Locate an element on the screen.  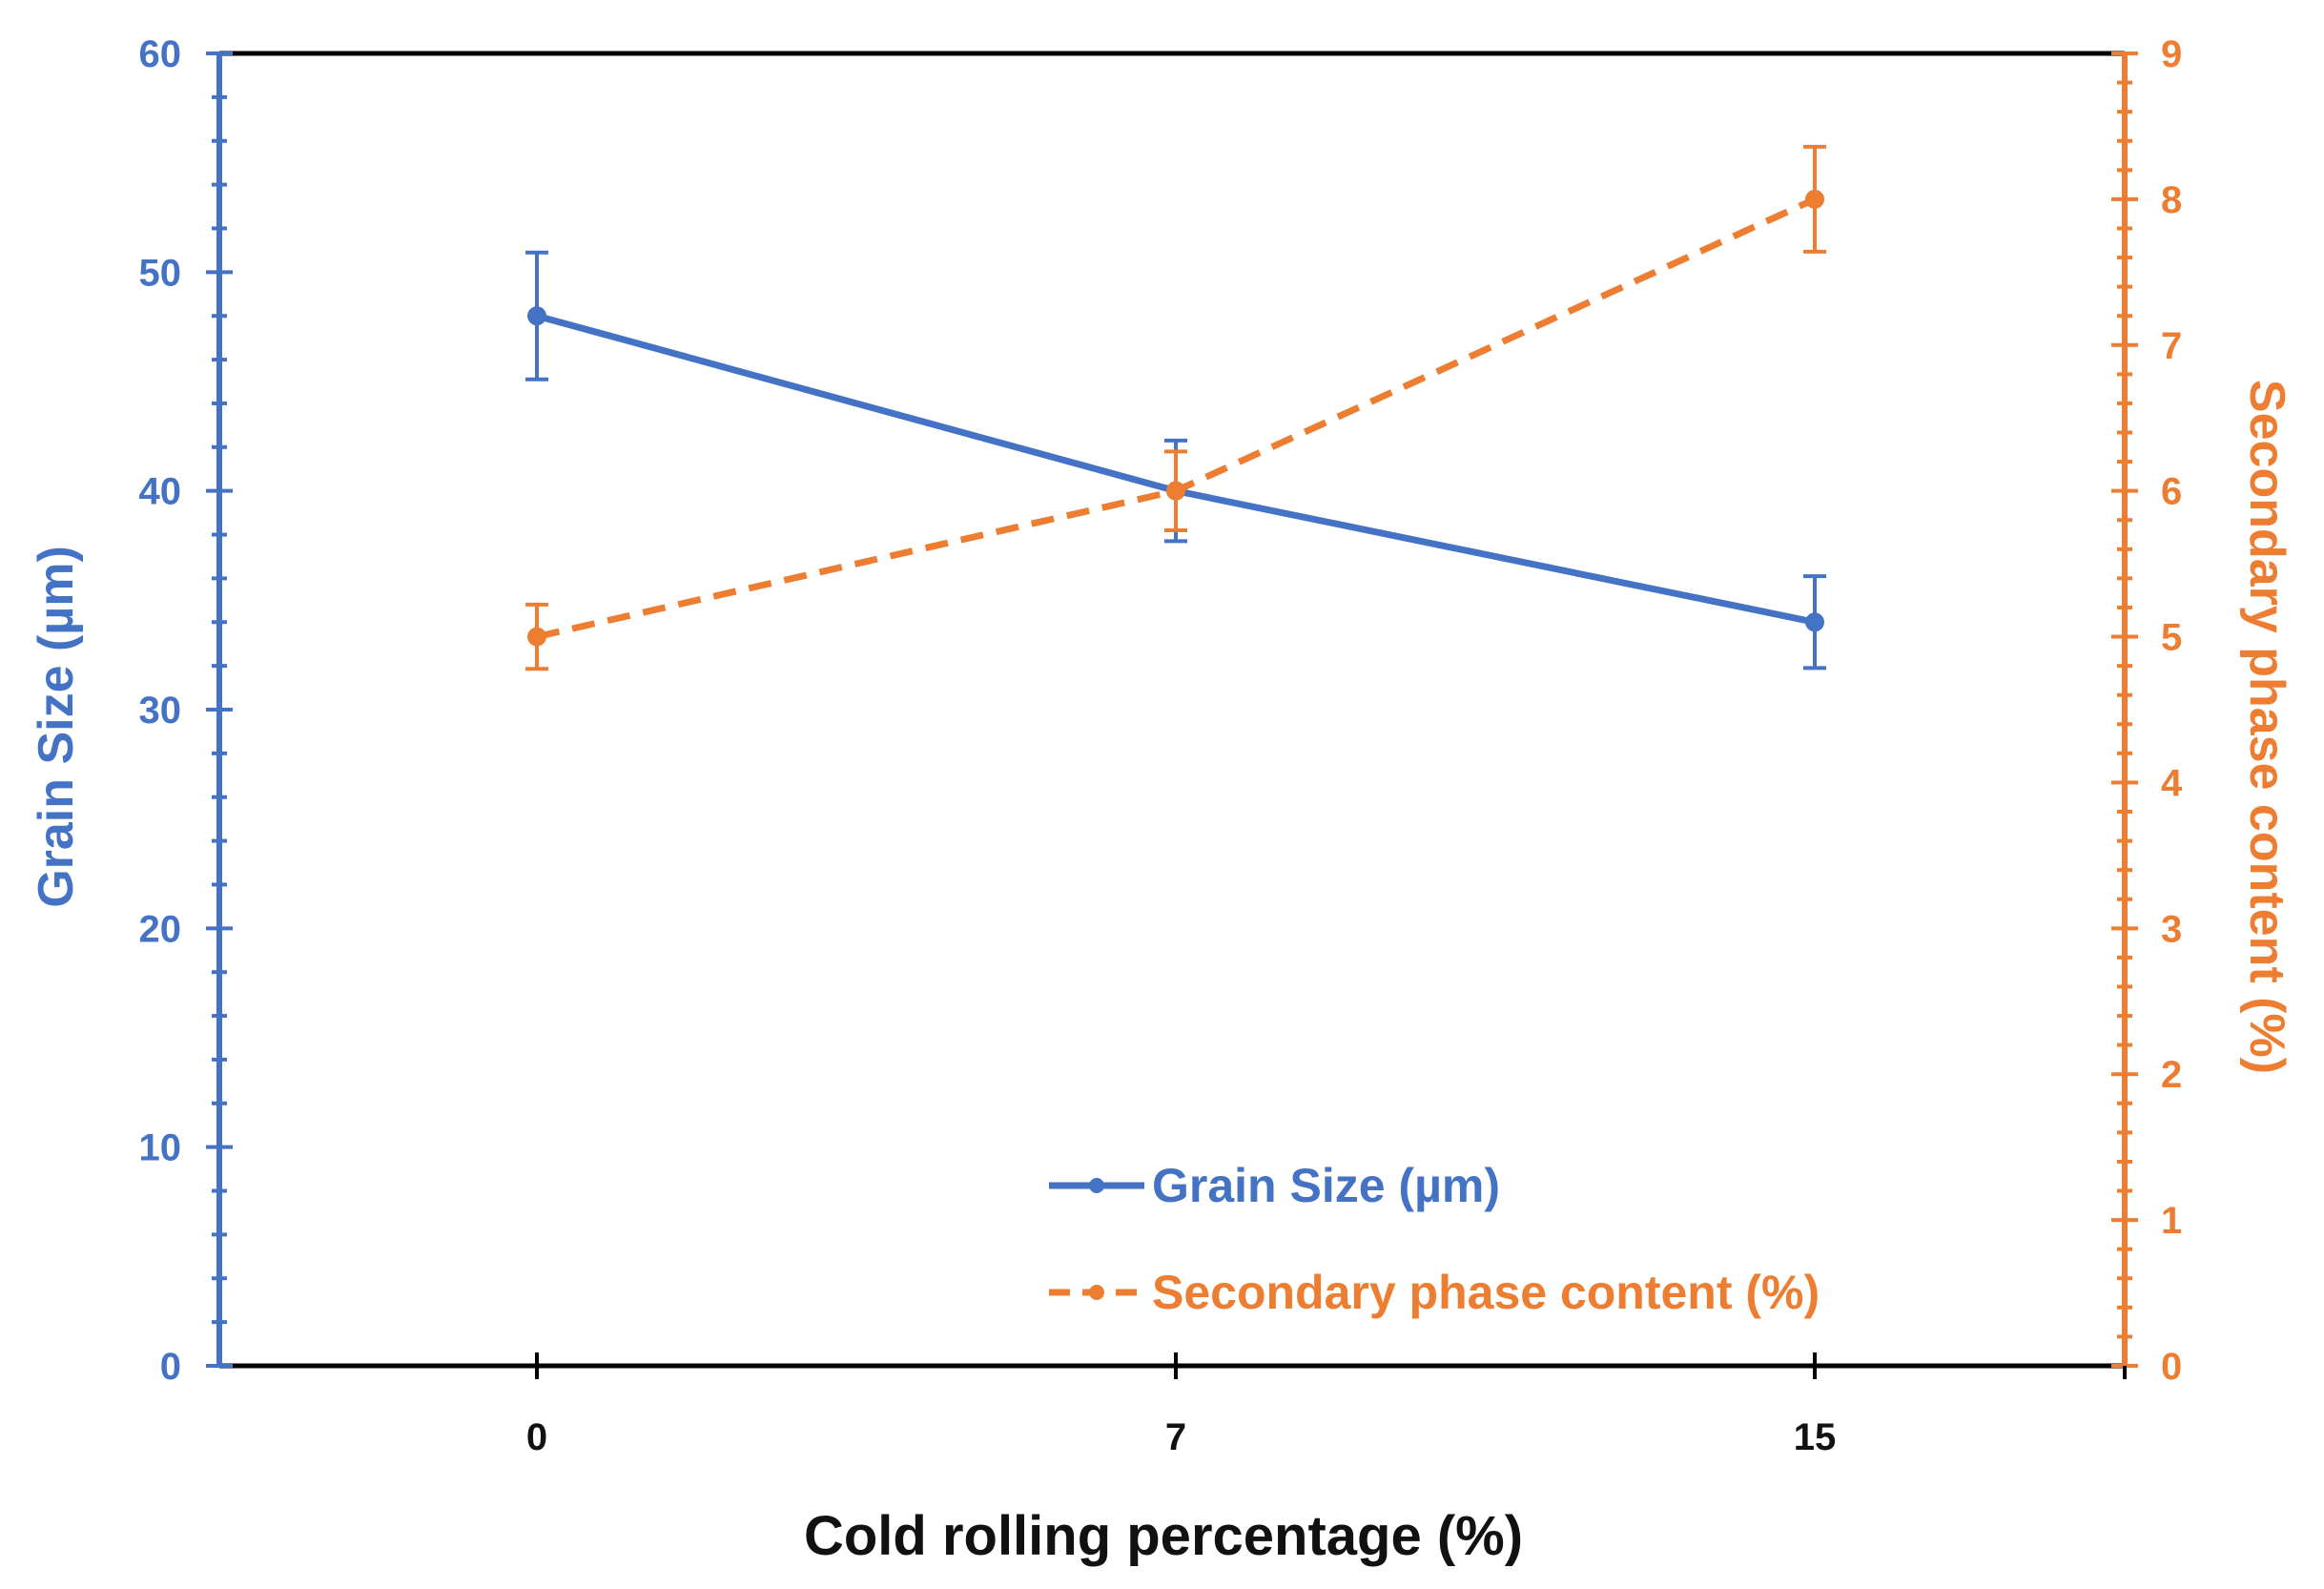
right-tick-label: 2 is located at coordinates (2171, 1075).